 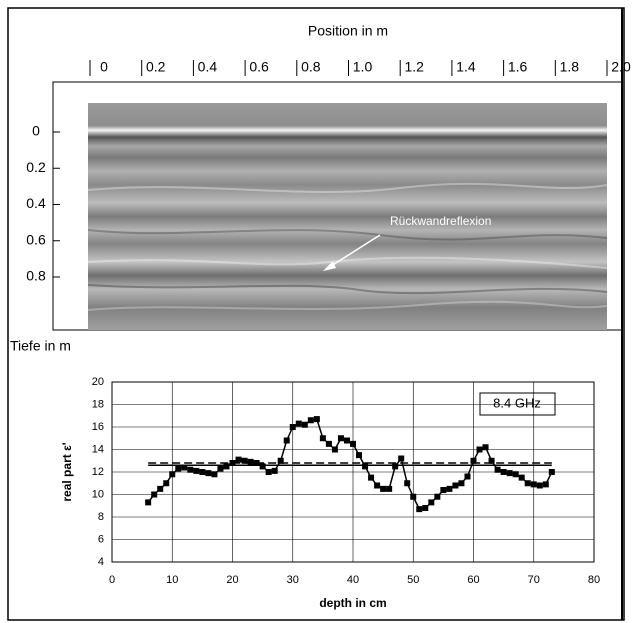 I want to click on y-tick-label: 0.8, so click(x=36, y=276).